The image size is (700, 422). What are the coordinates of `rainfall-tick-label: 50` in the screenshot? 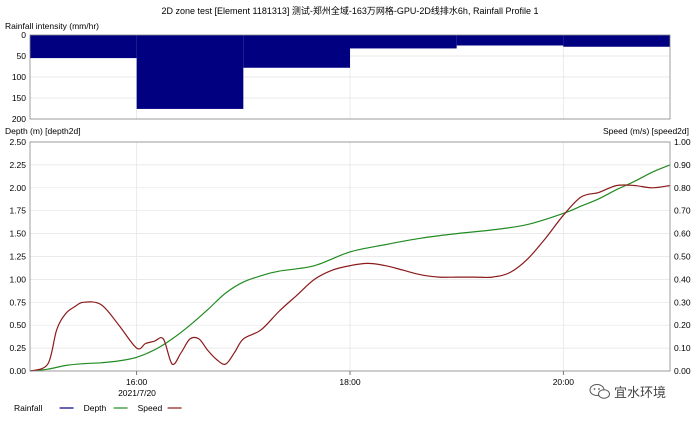 It's located at (22, 56).